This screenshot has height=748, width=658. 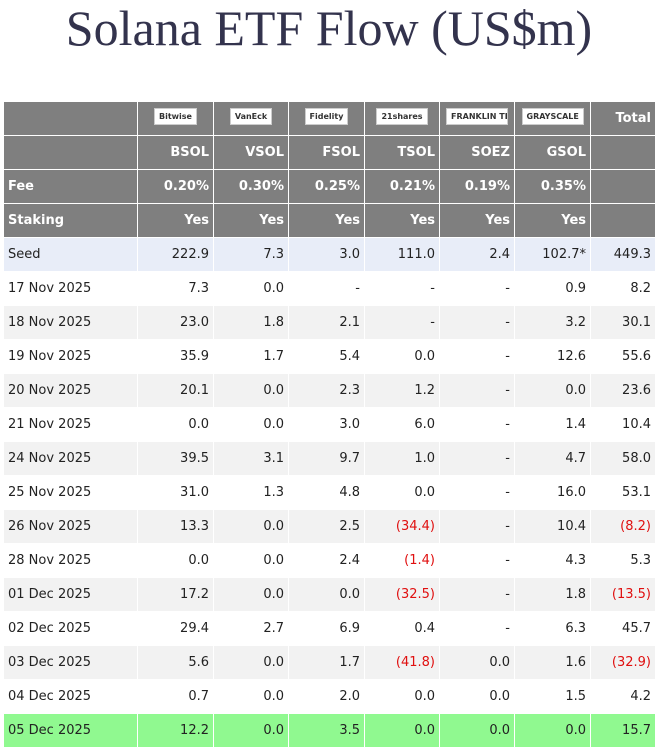 I want to click on flow-cell: 12.2, so click(x=175, y=730).